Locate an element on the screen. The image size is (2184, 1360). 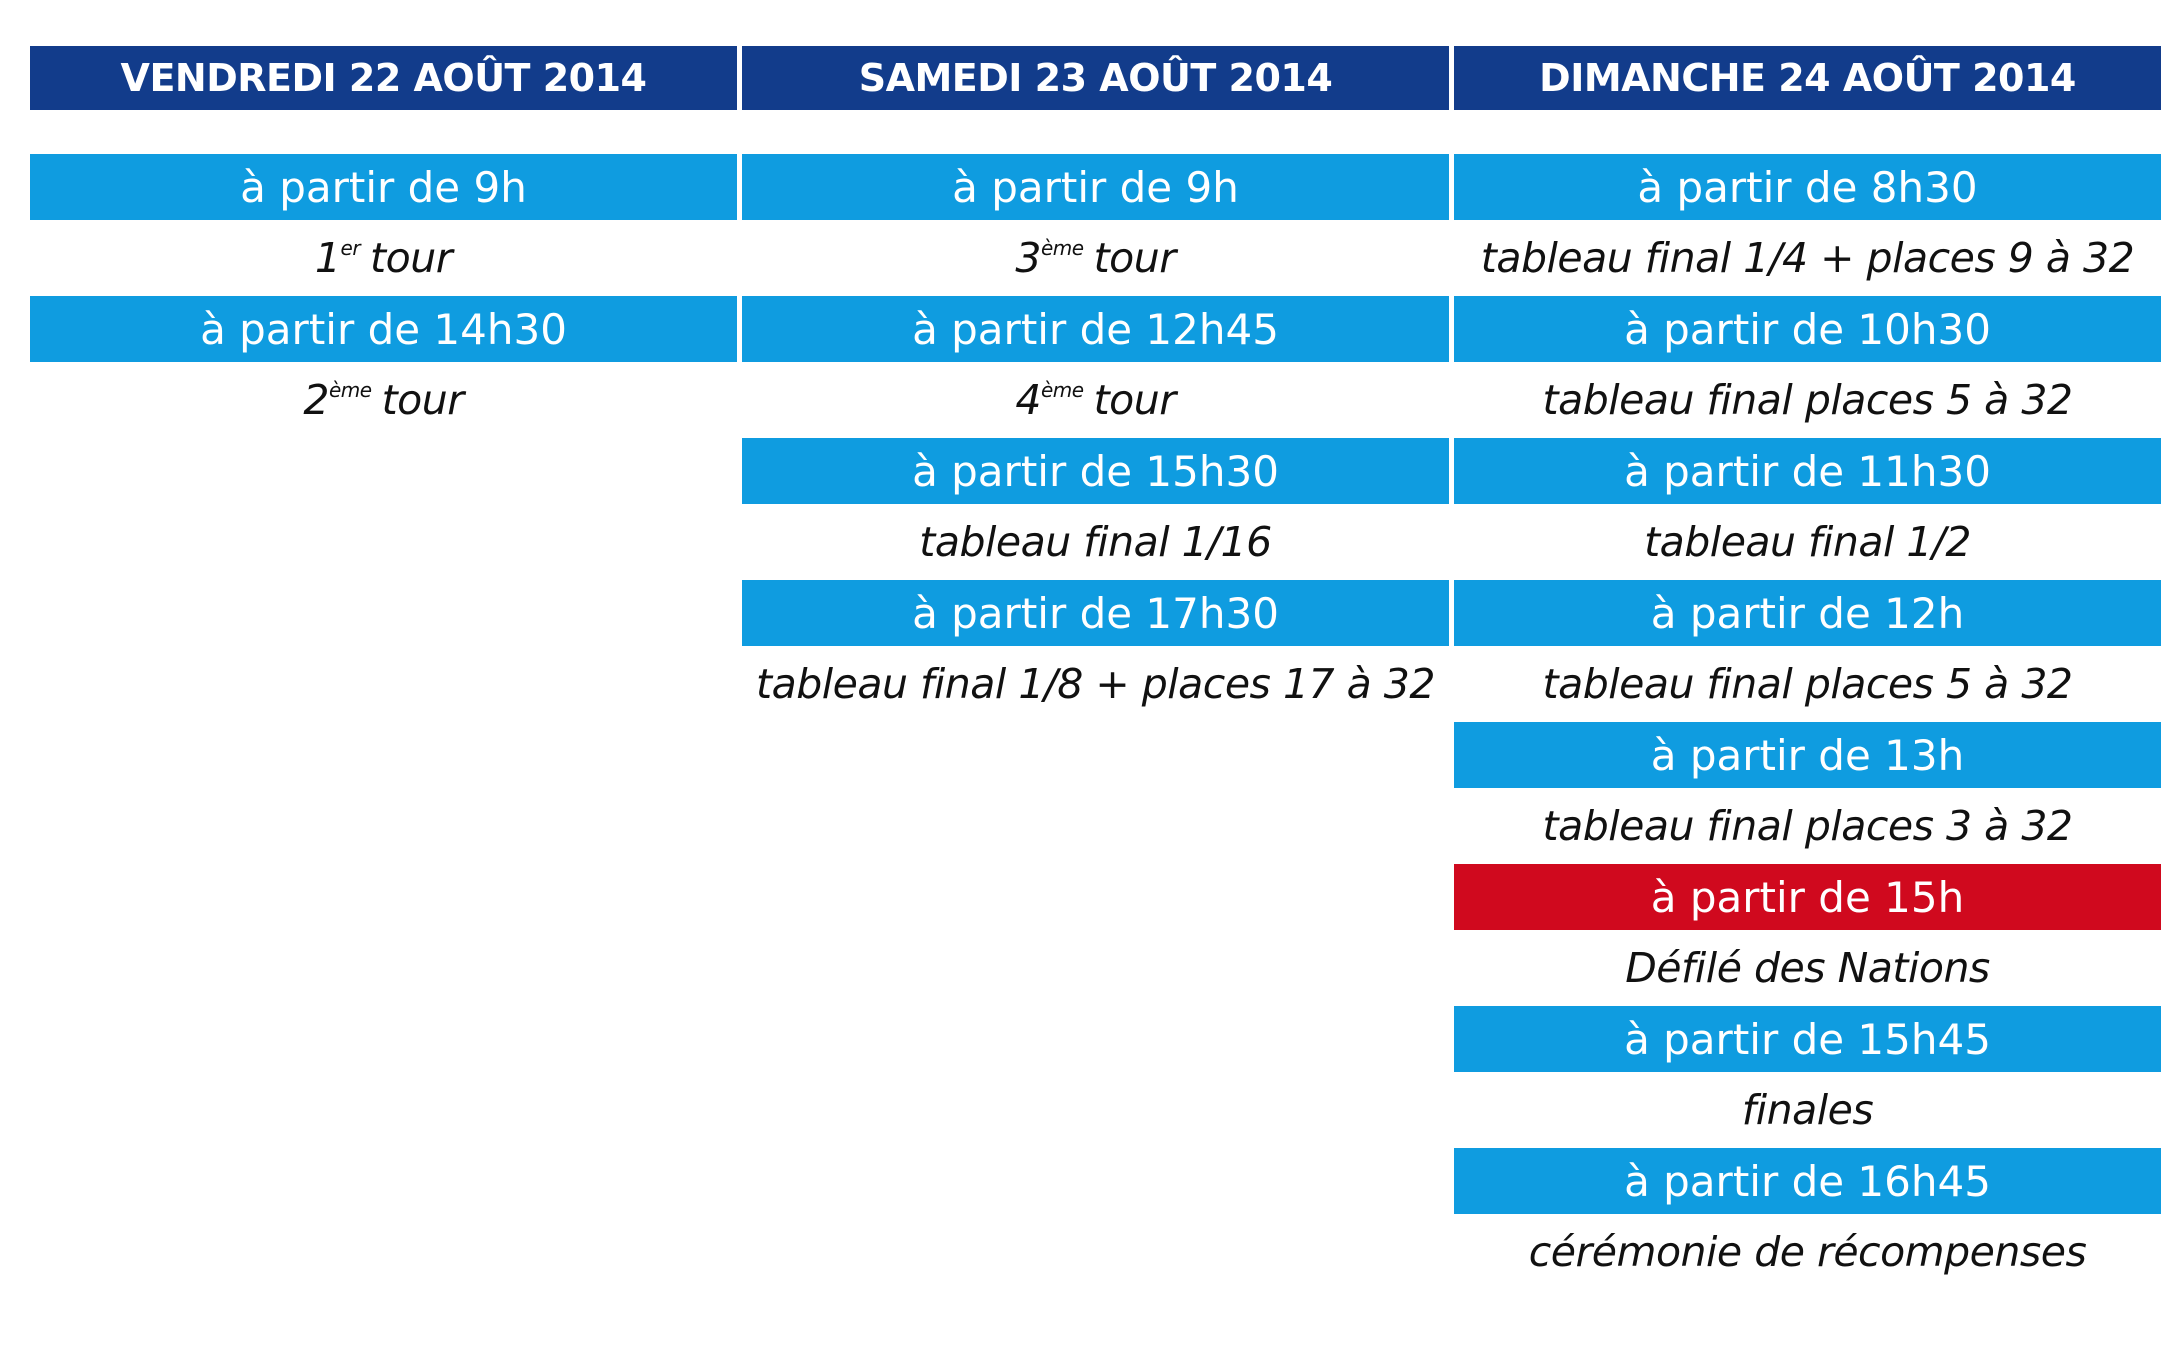
time-bar-highlight: à partir de 15h is located at coordinates (1807, 897).